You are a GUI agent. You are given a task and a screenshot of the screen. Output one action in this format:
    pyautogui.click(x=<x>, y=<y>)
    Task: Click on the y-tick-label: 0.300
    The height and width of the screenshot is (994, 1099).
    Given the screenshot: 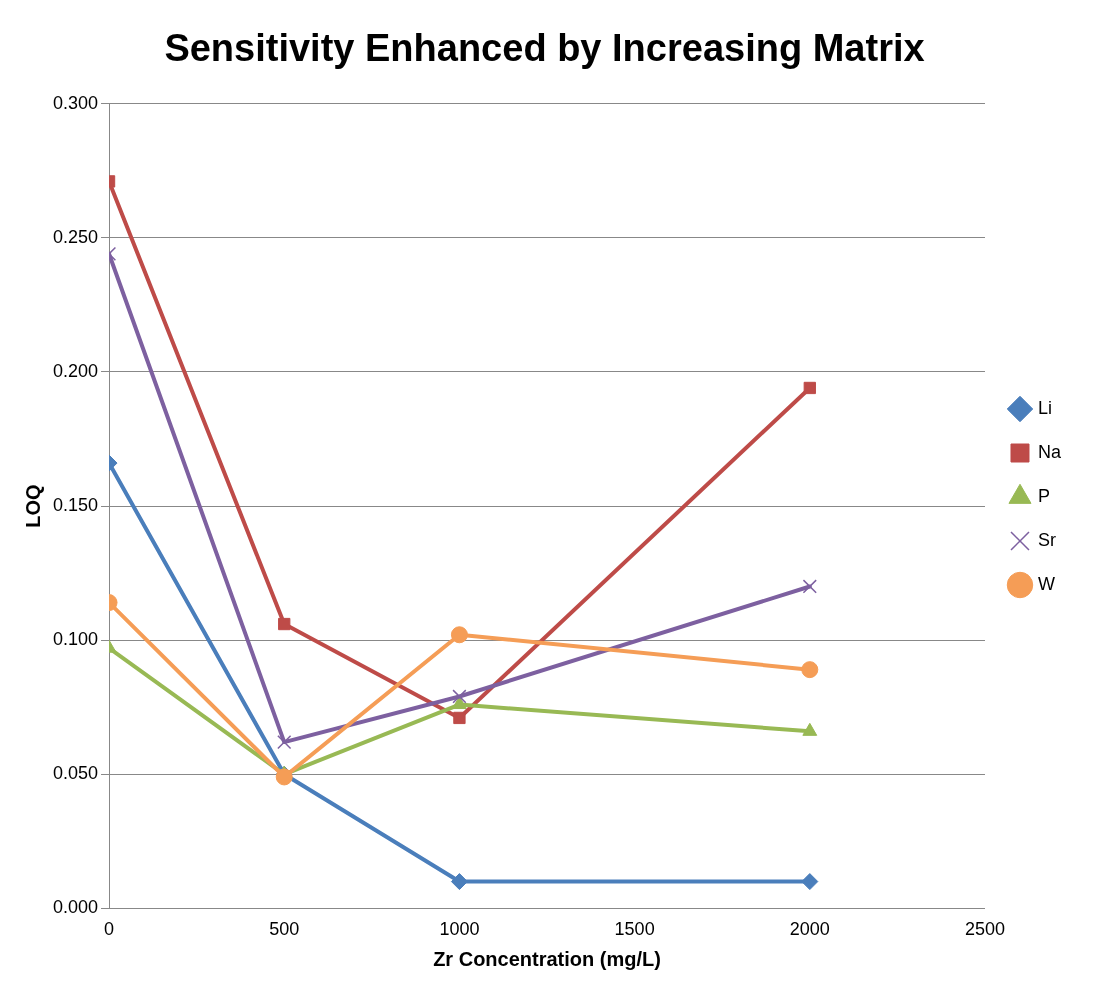 What is the action you would take?
    pyautogui.click(x=76, y=102)
    